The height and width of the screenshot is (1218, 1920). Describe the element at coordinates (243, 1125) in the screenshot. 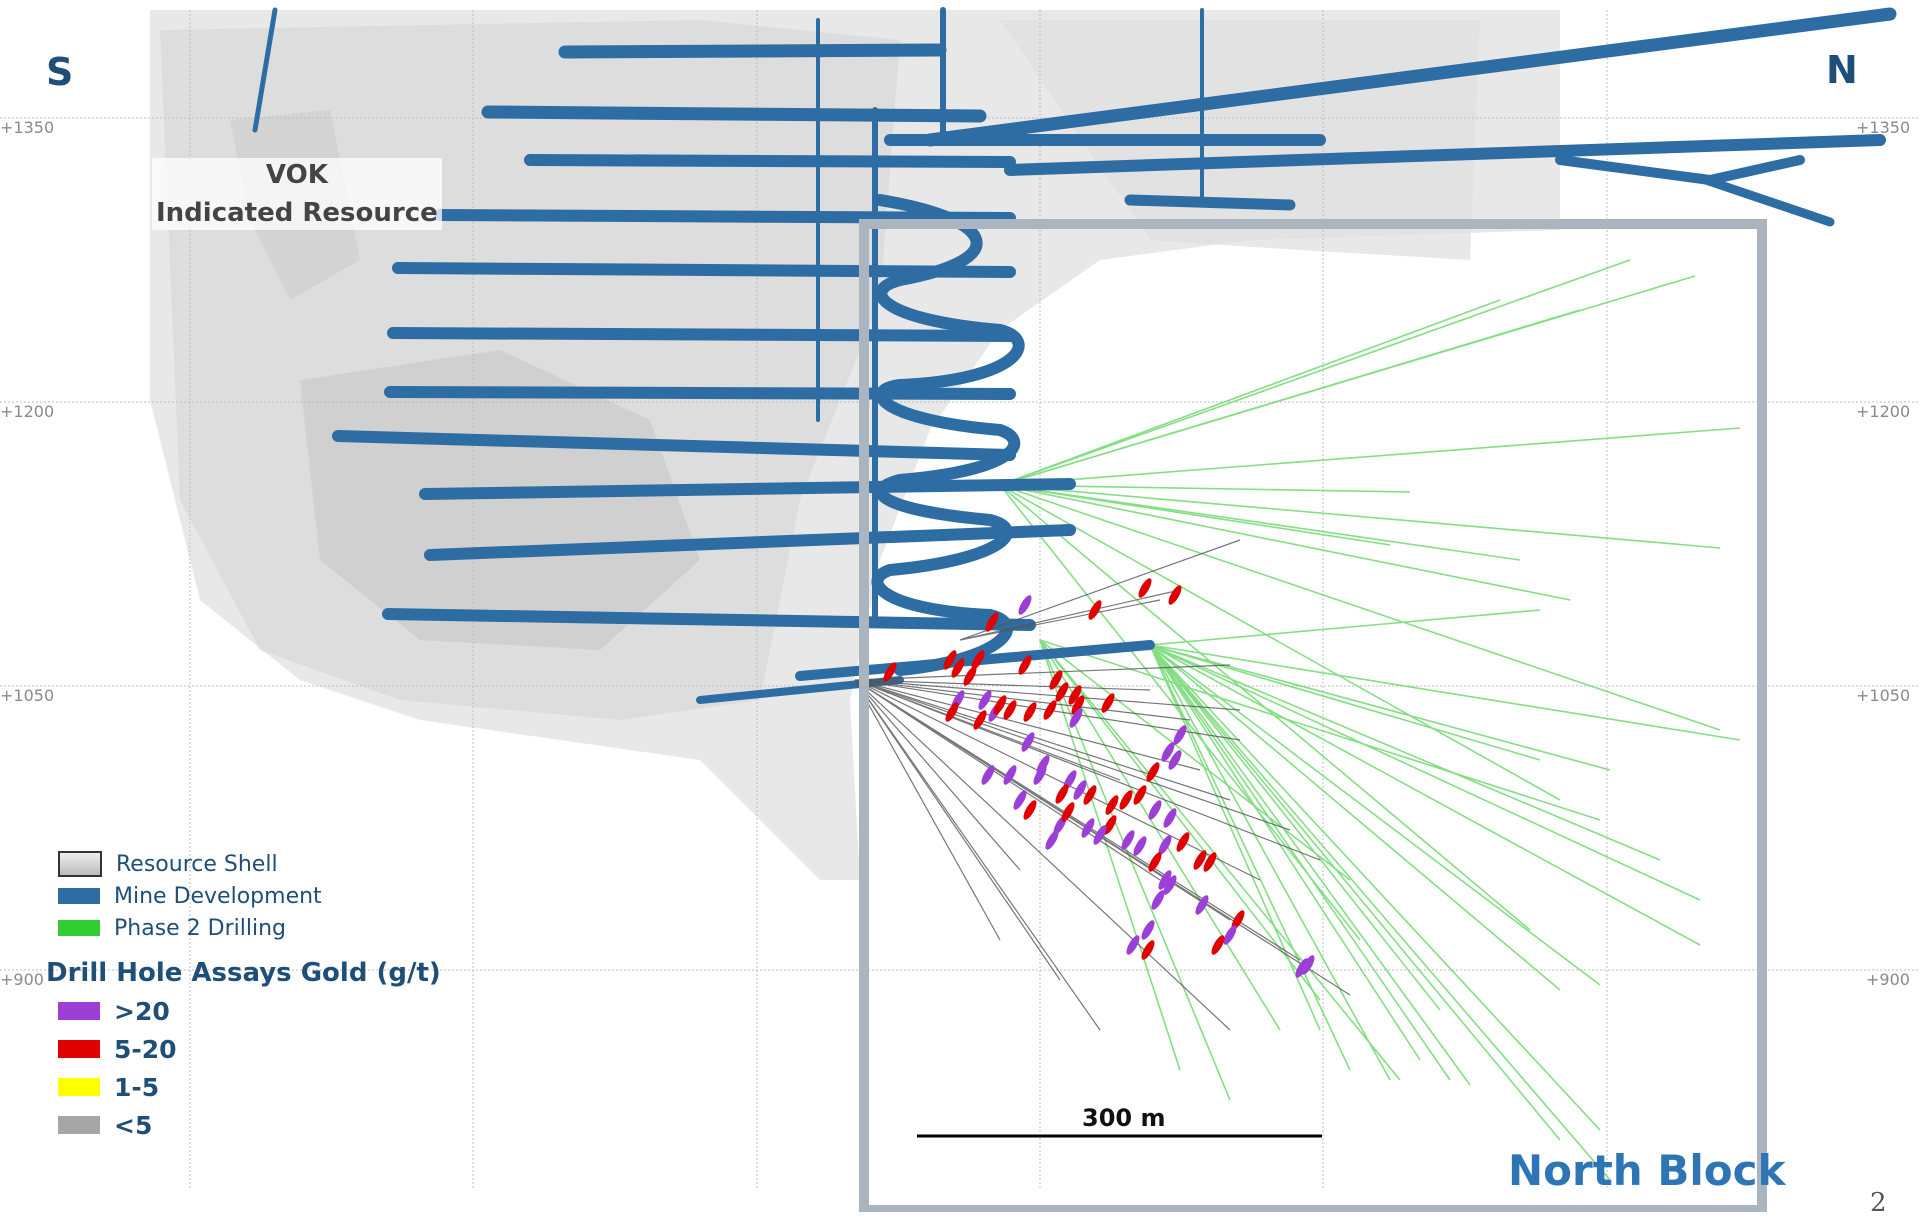

I see `assay-legend-lt5: <5` at that location.